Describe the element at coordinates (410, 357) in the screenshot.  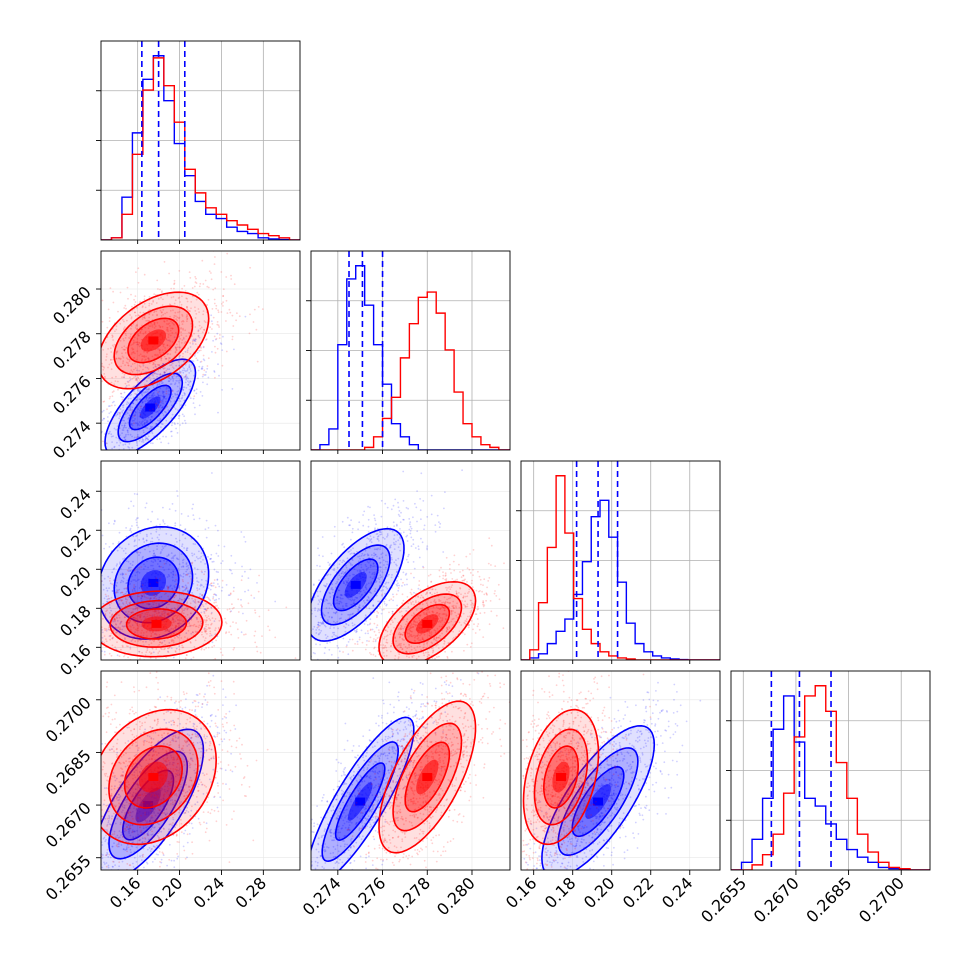
I see `hist-clip-group` at that location.